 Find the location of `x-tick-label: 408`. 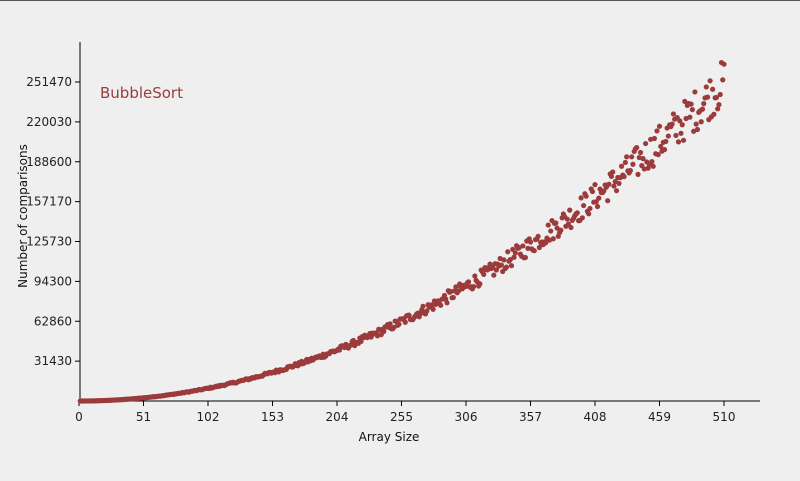

x-tick-label: 408 is located at coordinates (595, 417).